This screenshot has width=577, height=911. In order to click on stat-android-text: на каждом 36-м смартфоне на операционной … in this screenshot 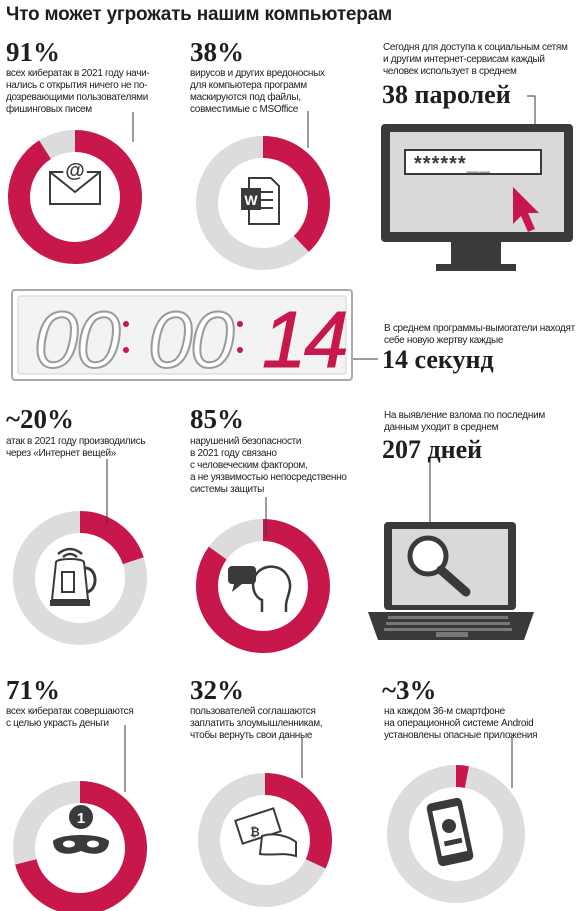, I will do `click(461, 723)`.